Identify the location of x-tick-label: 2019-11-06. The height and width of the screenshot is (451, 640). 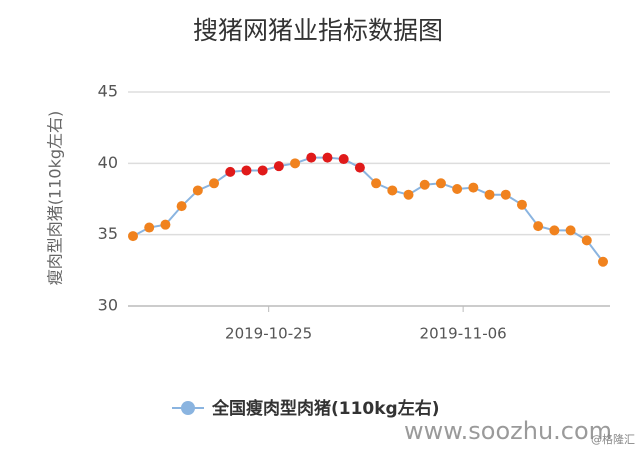
(463, 334).